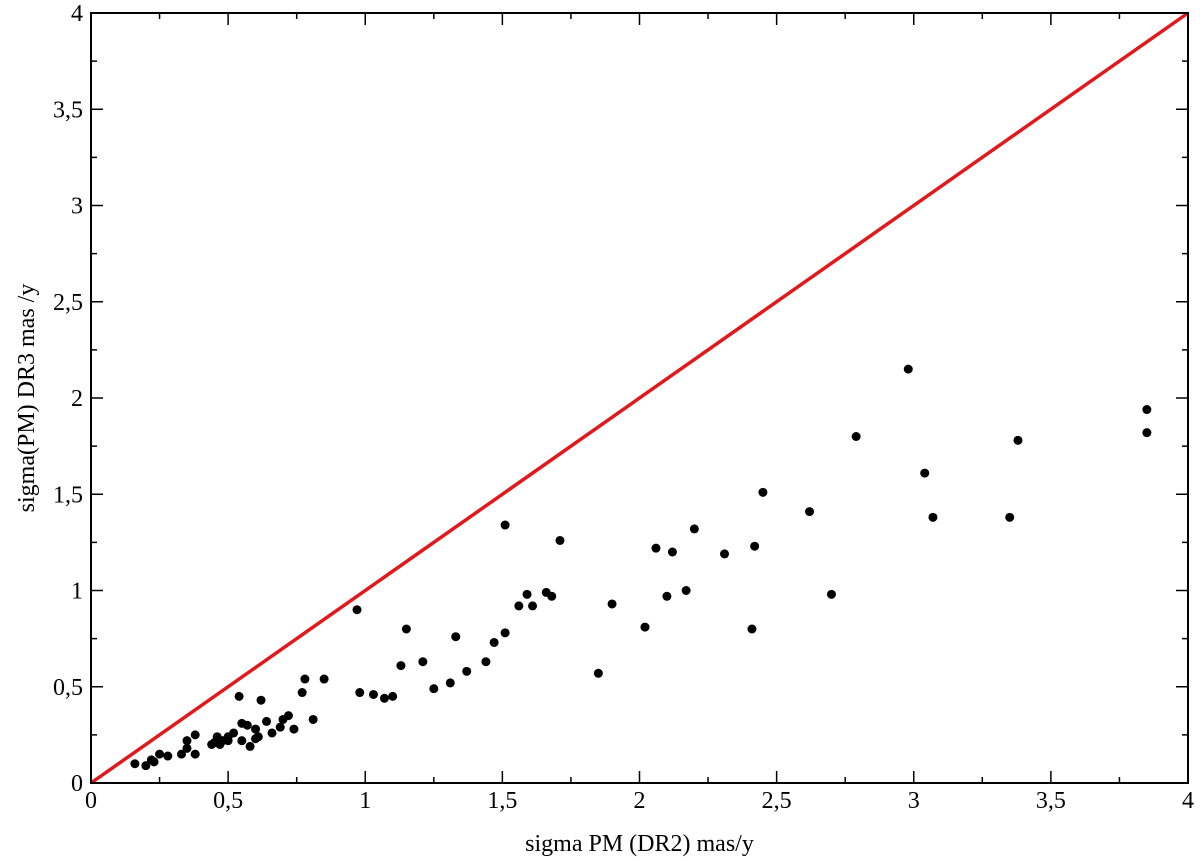 The height and width of the screenshot is (862, 1200). What do you see at coordinates (639, 844) in the screenshot?
I see `x-axis-label: sigma PM (DR2) mas/y` at bounding box center [639, 844].